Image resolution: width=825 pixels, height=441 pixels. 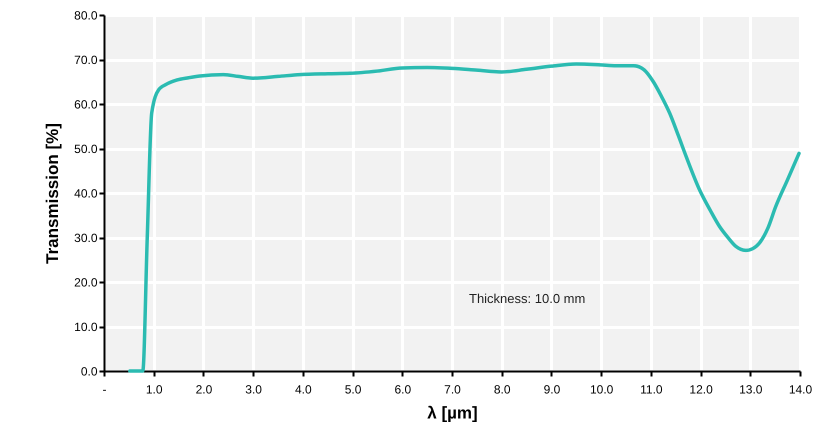 What do you see at coordinates (86, 149) in the screenshot?
I see `y-tick-label: 50.0` at bounding box center [86, 149].